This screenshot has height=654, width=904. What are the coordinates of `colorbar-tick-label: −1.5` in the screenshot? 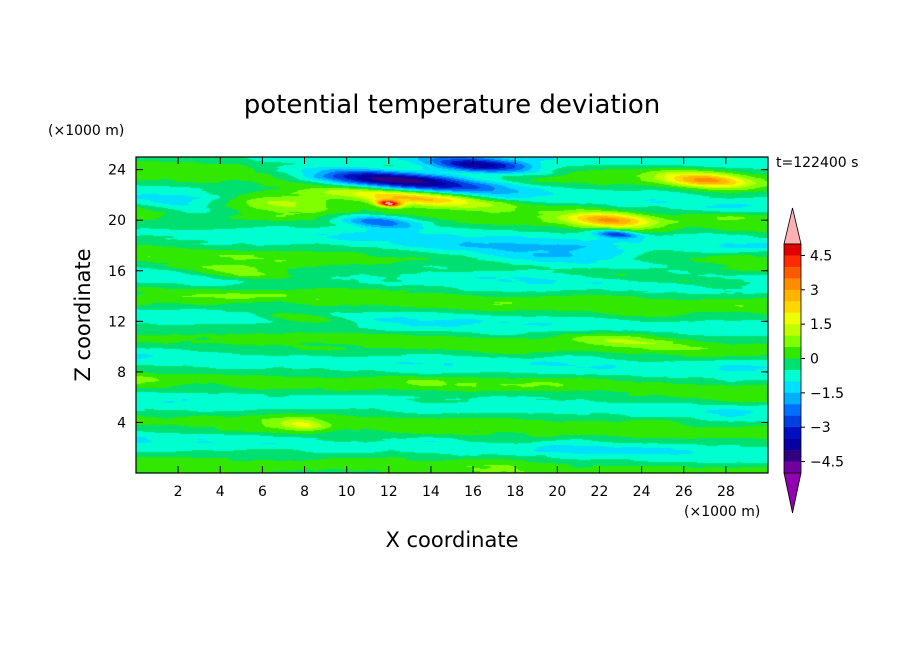 It's located at (827, 394).